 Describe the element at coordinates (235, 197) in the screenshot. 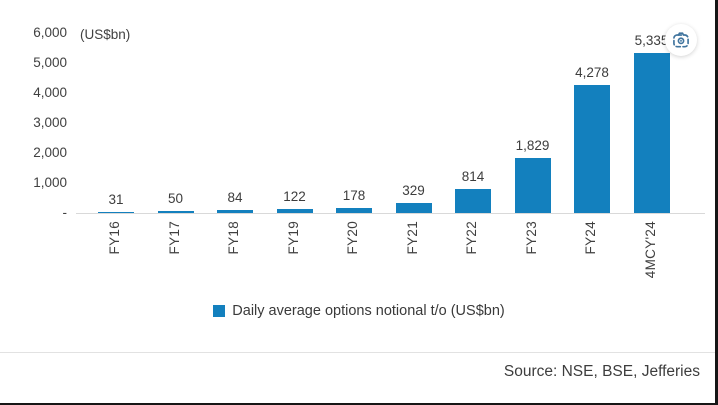

I see `bar-value-label: 84` at that location.